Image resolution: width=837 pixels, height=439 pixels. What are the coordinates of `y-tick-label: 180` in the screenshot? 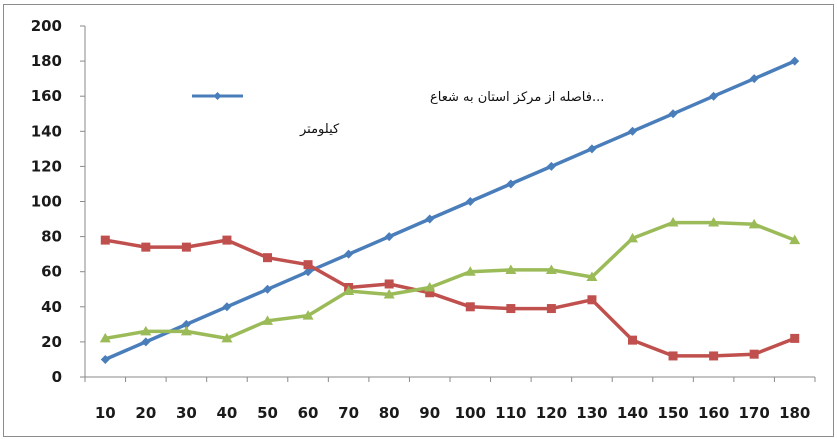 It's located at (46, 61).